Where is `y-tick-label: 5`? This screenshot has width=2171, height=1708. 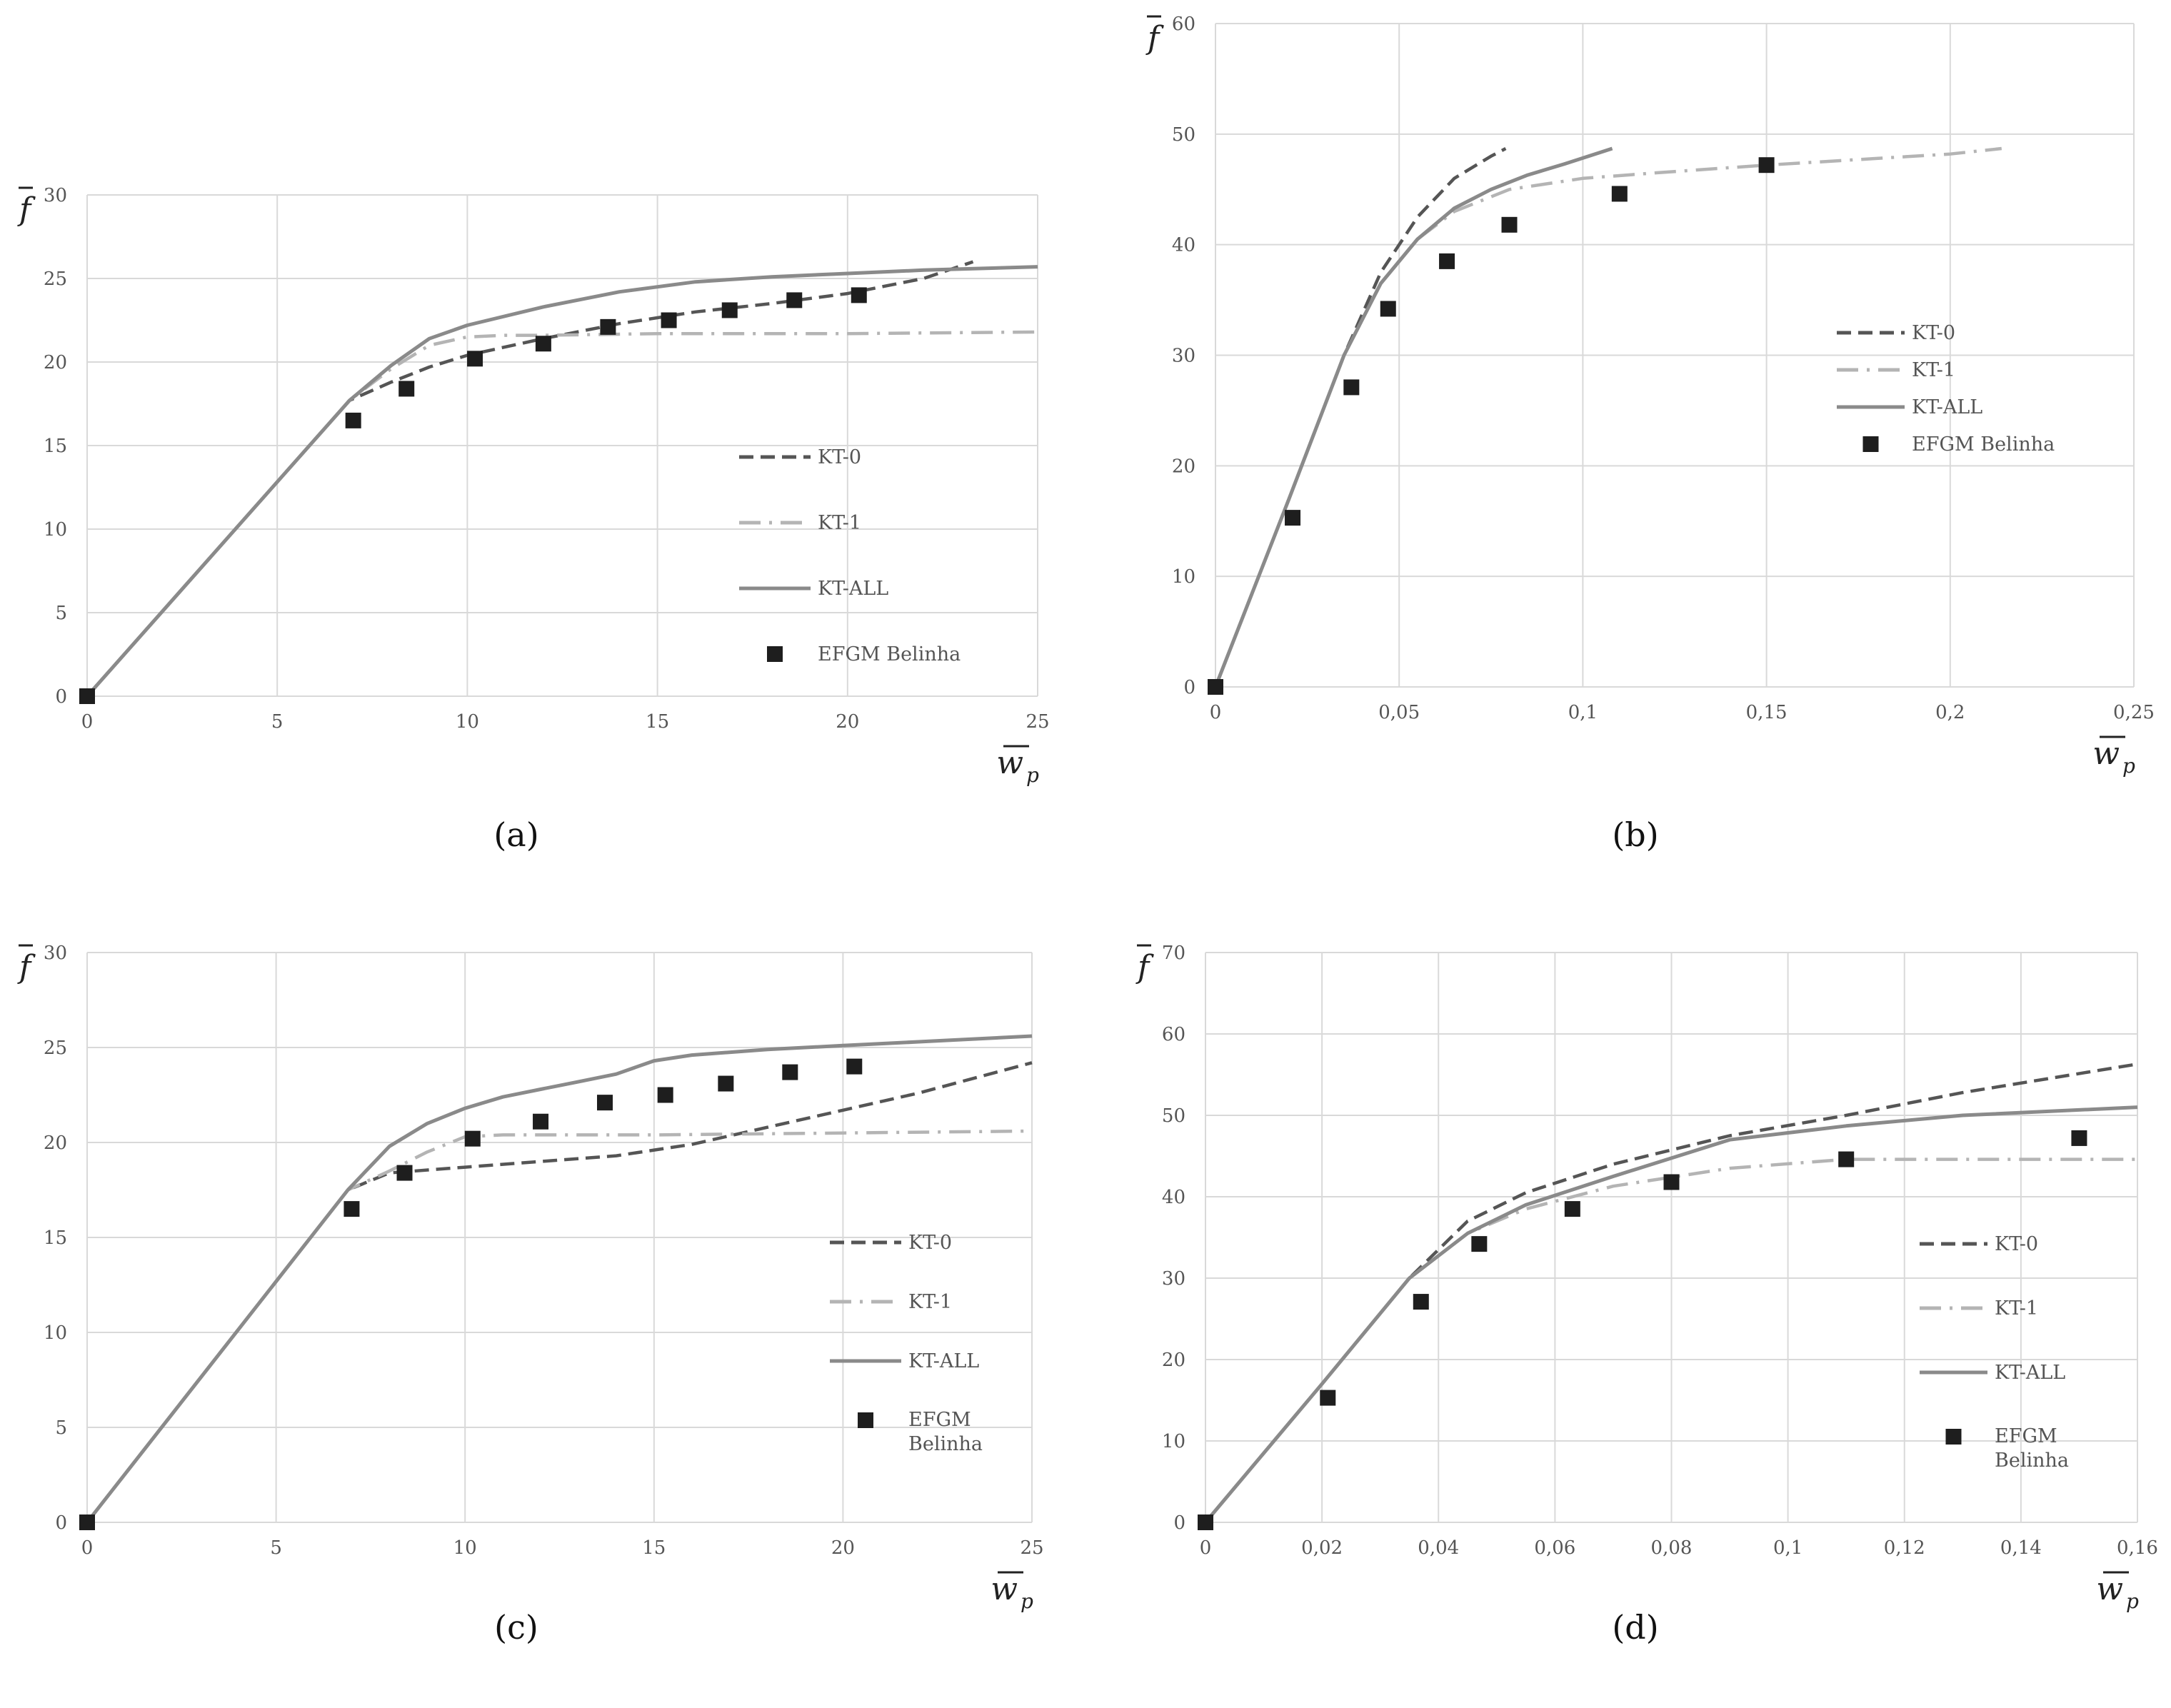
y-tick-label: 5 is located at coordinates (61, 613).